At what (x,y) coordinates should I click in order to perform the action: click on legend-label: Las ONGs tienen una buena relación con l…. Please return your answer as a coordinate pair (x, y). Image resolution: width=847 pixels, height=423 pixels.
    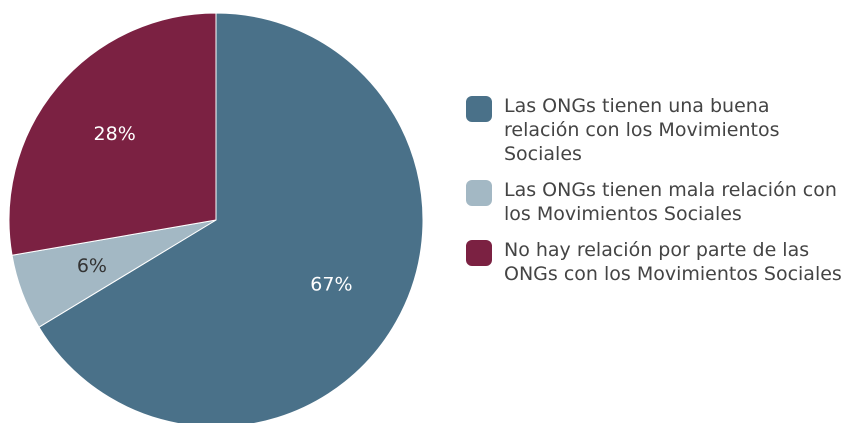
    Looking at the image, I should click on (642, 130).